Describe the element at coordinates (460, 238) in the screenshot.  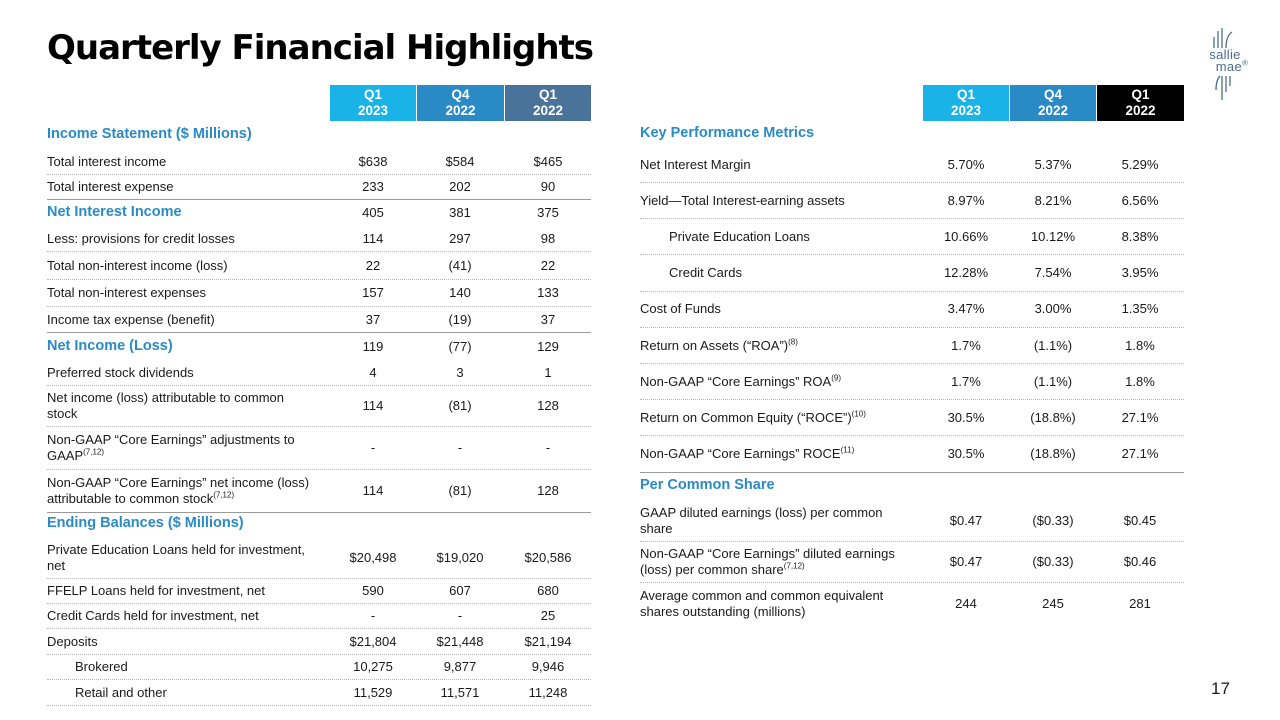
I see `row-value: 297` at that location.